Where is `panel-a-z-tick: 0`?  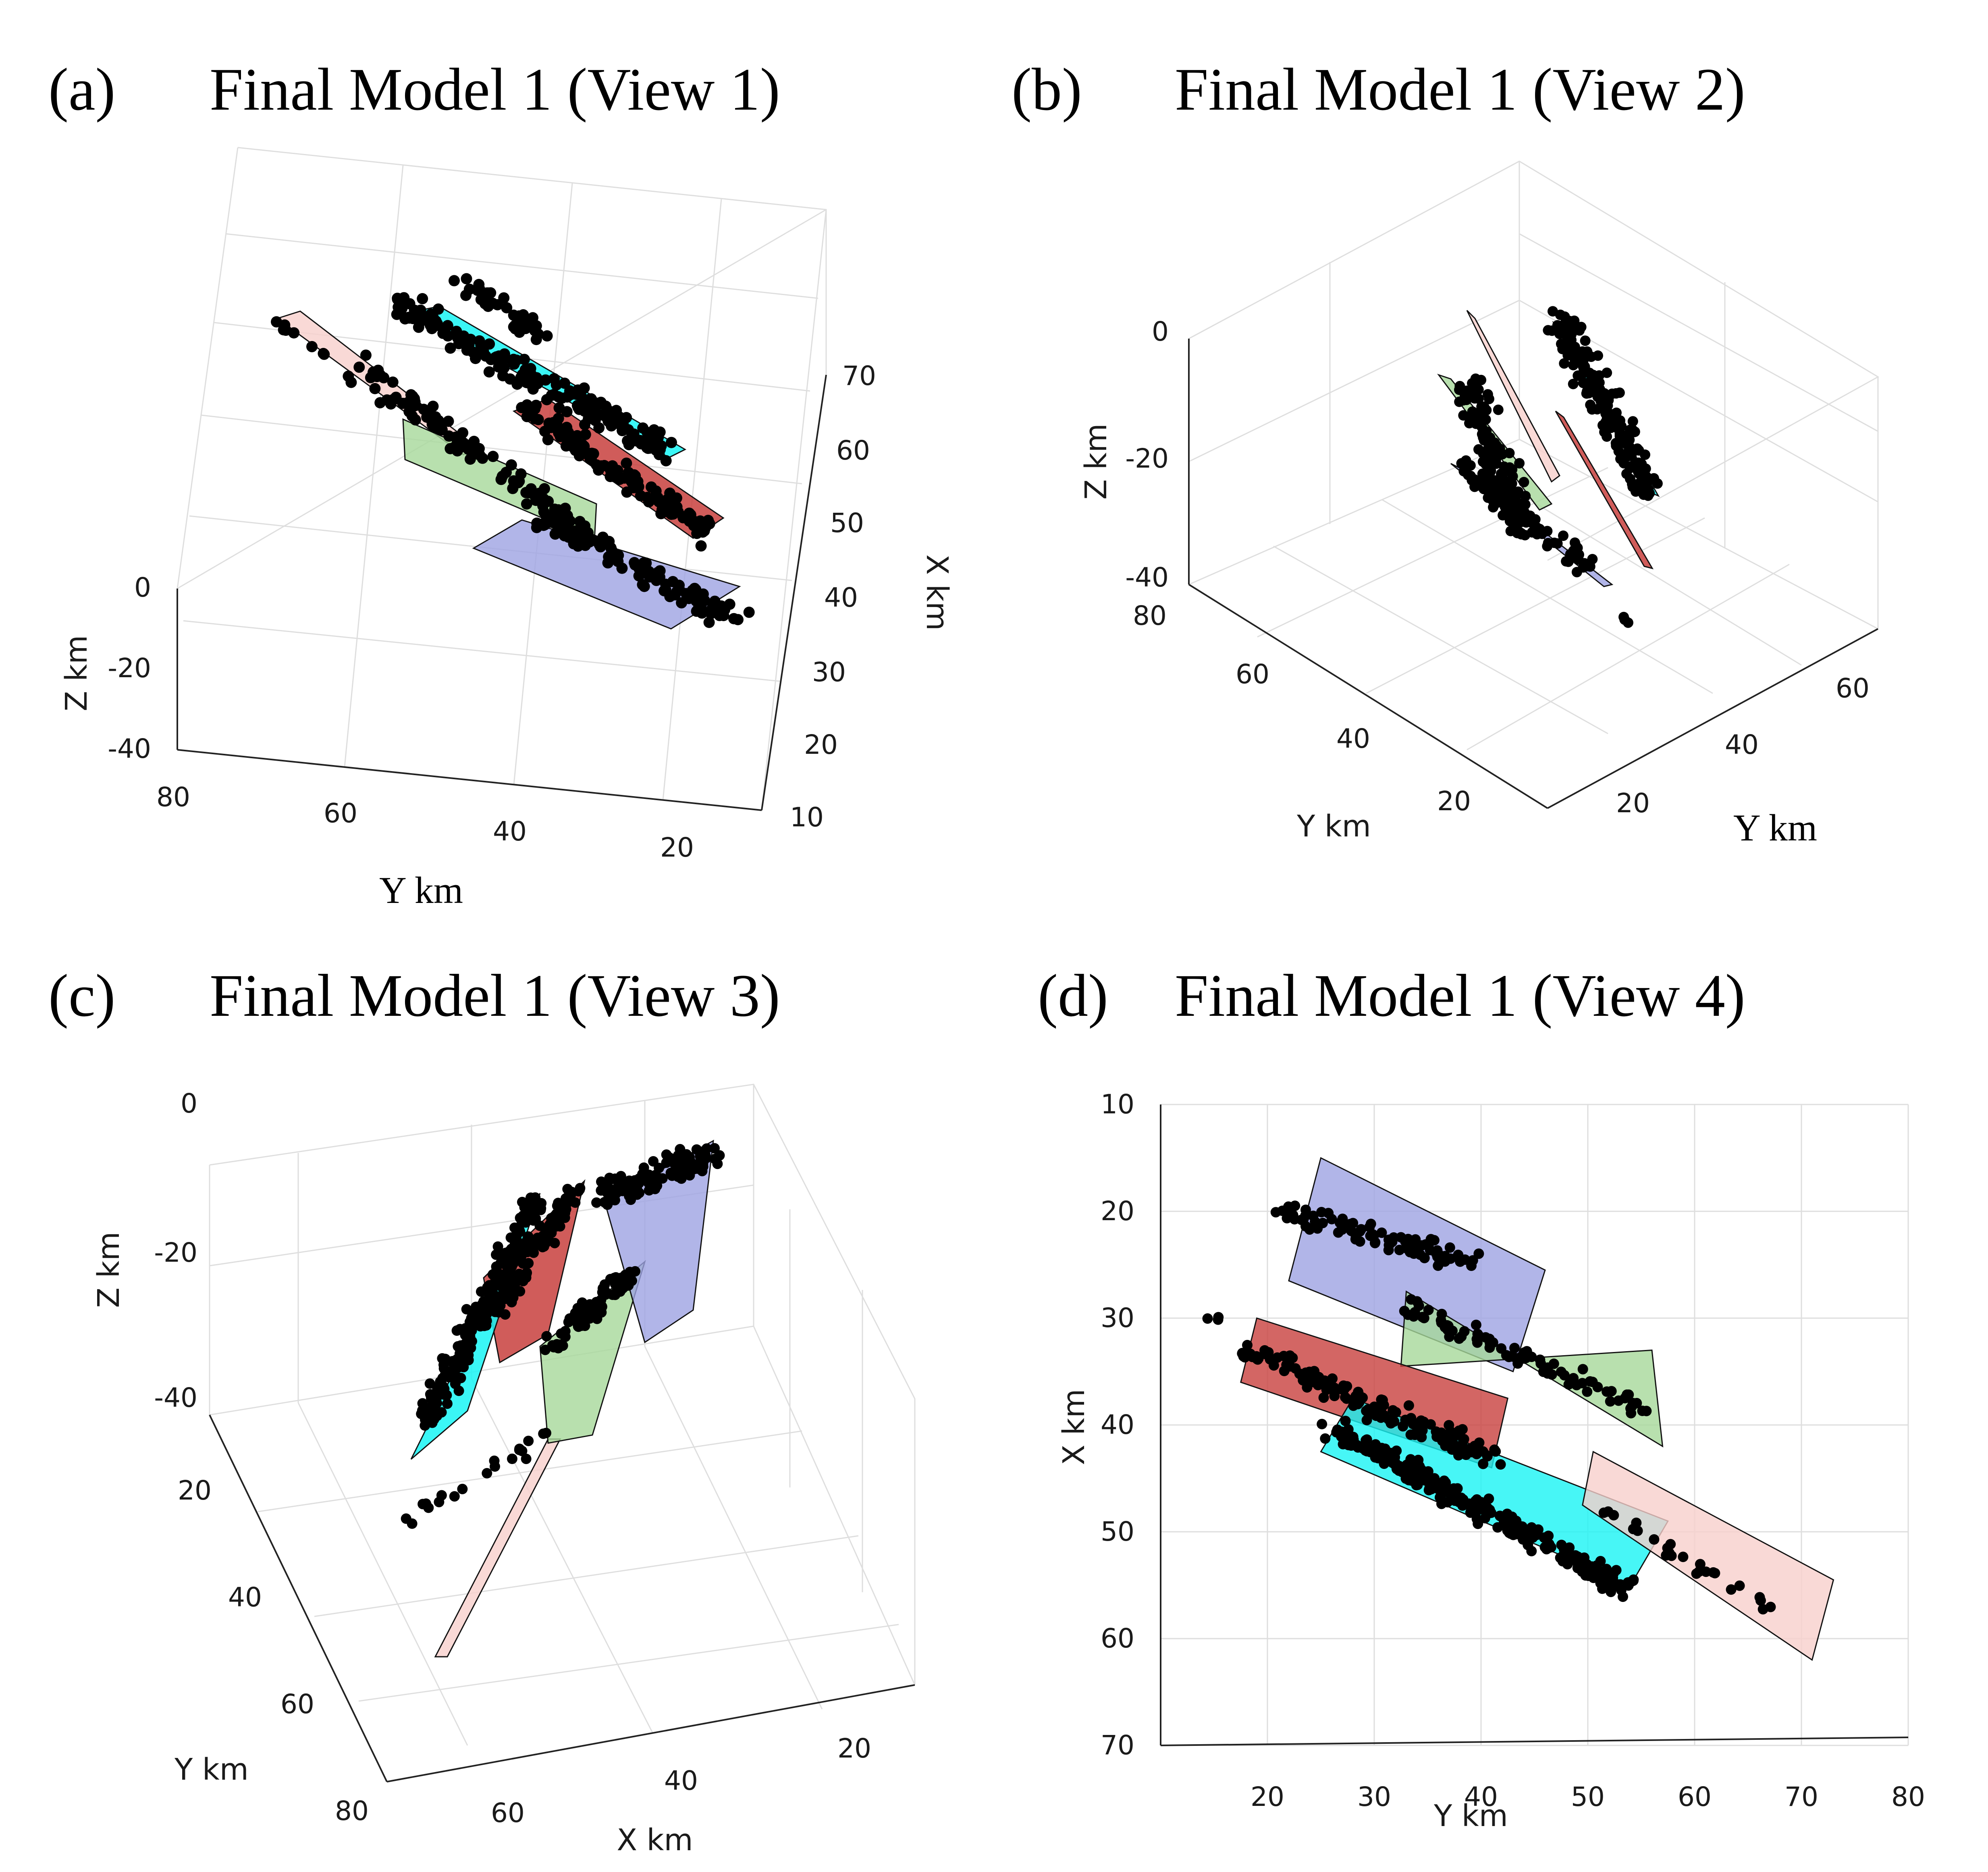
panel-a-z-tick: 0 is located at coordinates (142, 587).